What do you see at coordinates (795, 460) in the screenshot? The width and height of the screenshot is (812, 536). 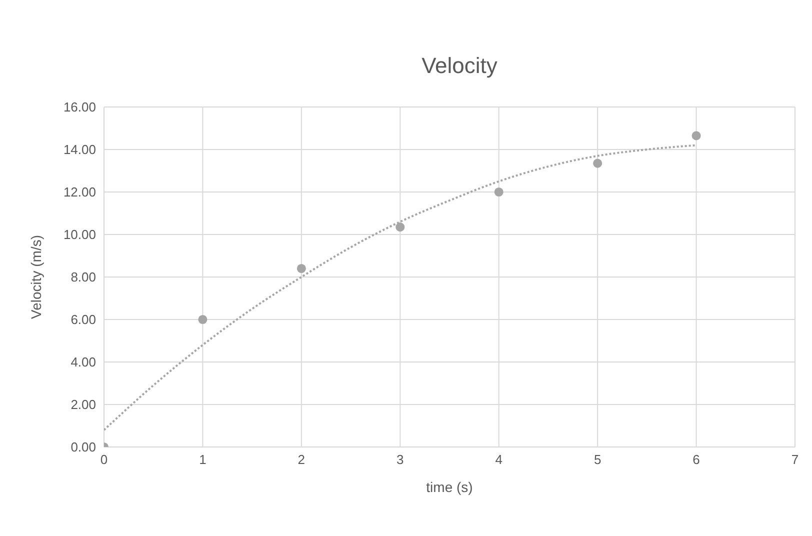 I see `x-tick-label: 7` at bounding box center [795, 460].